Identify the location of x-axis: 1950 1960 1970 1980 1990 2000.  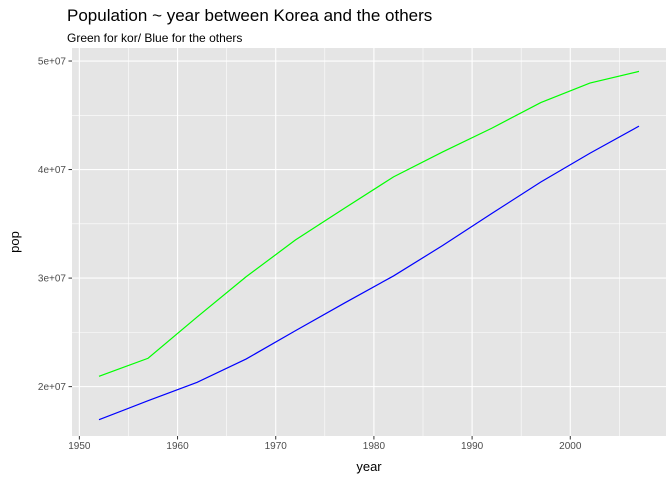
(325, 444).